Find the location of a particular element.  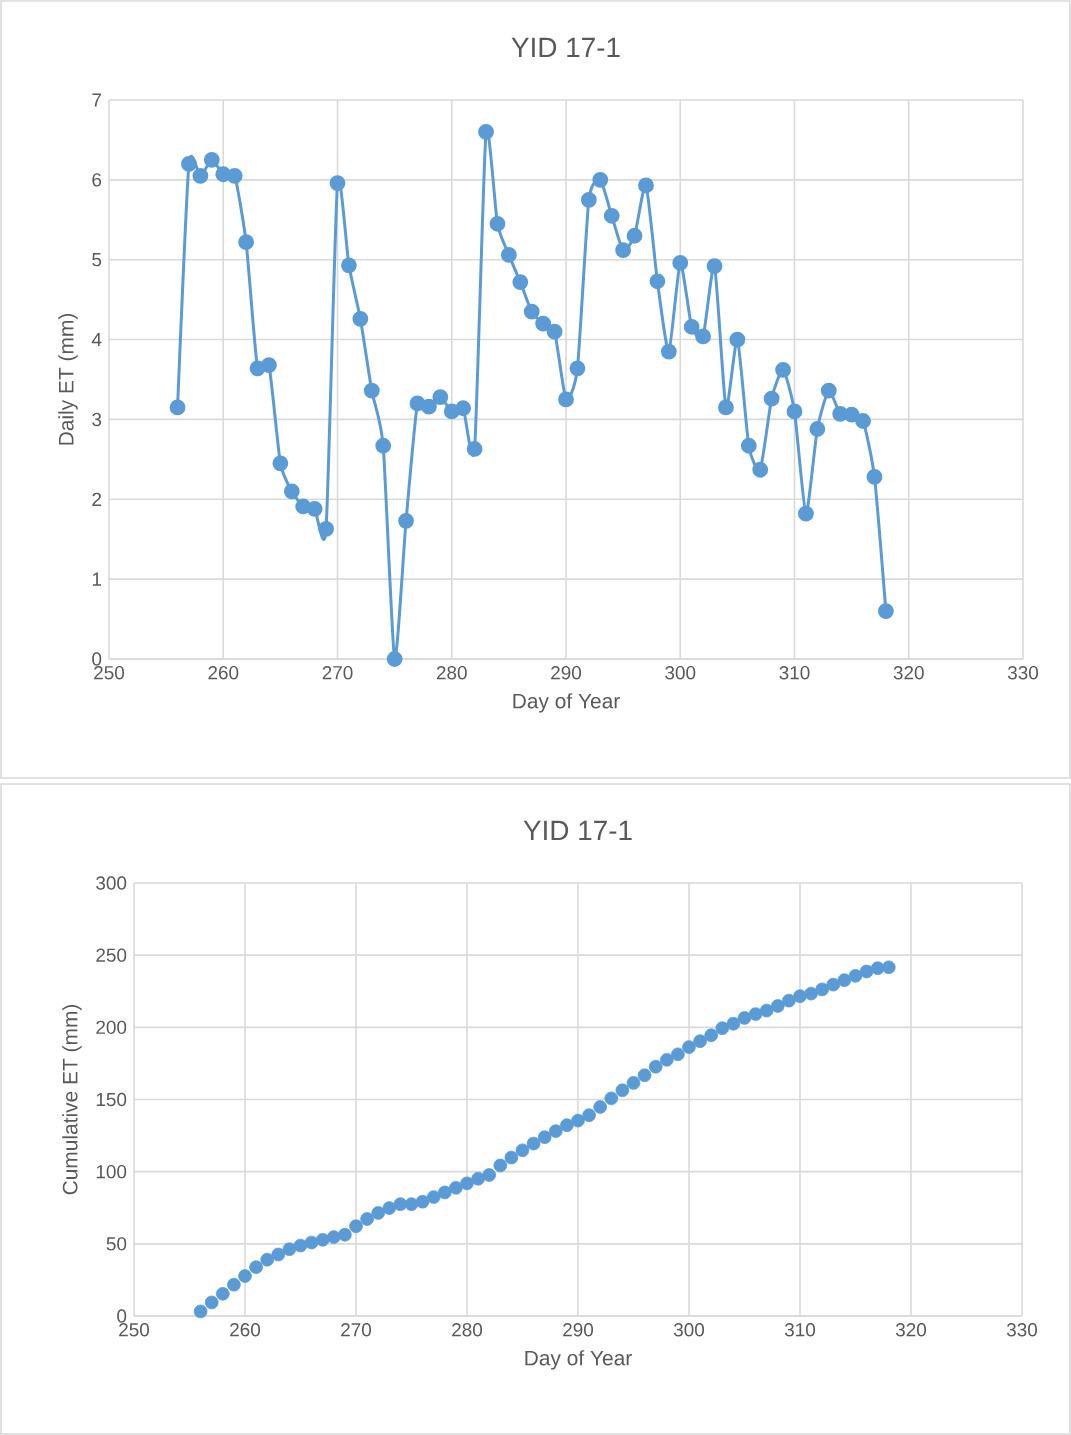

y-tick-label: 2 is located at coordinates (97, 499).